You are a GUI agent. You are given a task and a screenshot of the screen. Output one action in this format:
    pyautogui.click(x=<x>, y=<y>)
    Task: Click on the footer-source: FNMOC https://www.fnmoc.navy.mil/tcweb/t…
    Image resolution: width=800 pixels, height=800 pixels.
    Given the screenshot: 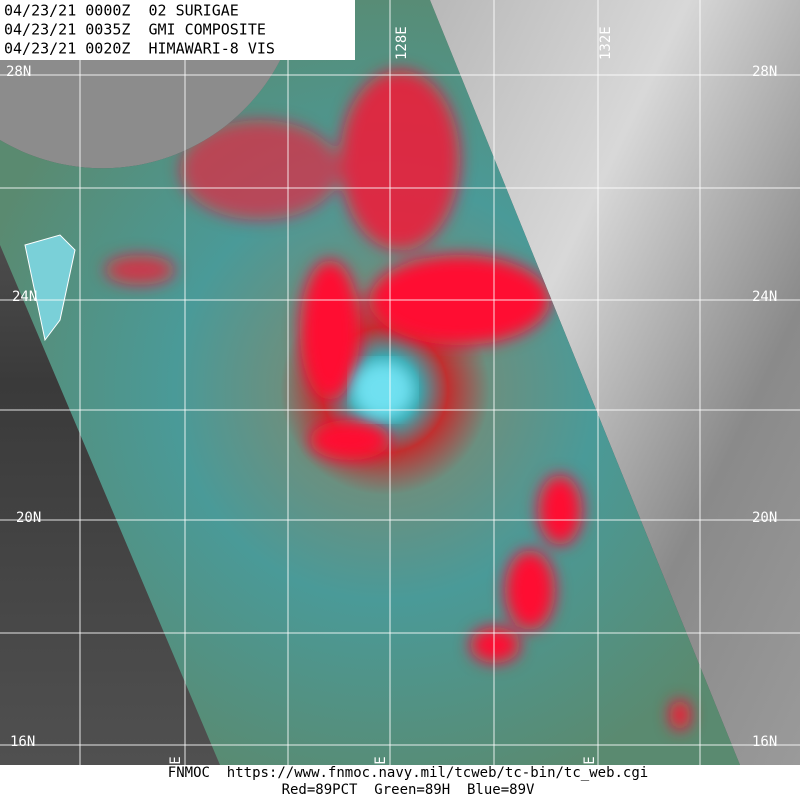 What is the action you would take?
    pyautogui.click(x=408, y=773)
    